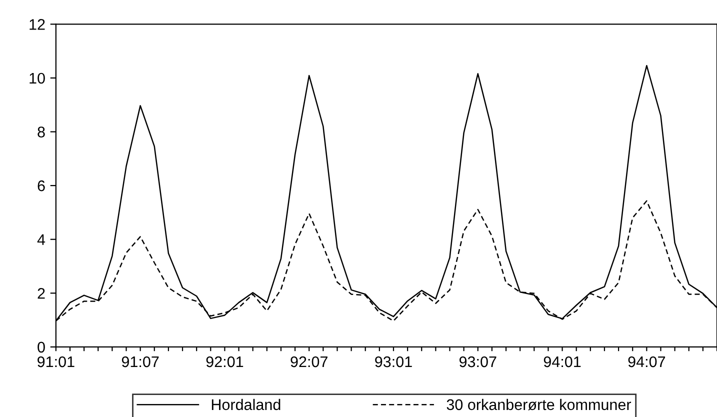 Image resolution: width=717 pixels, height=417 pixels. I want to click on legend-label: Hordaland, so click(246, 404).